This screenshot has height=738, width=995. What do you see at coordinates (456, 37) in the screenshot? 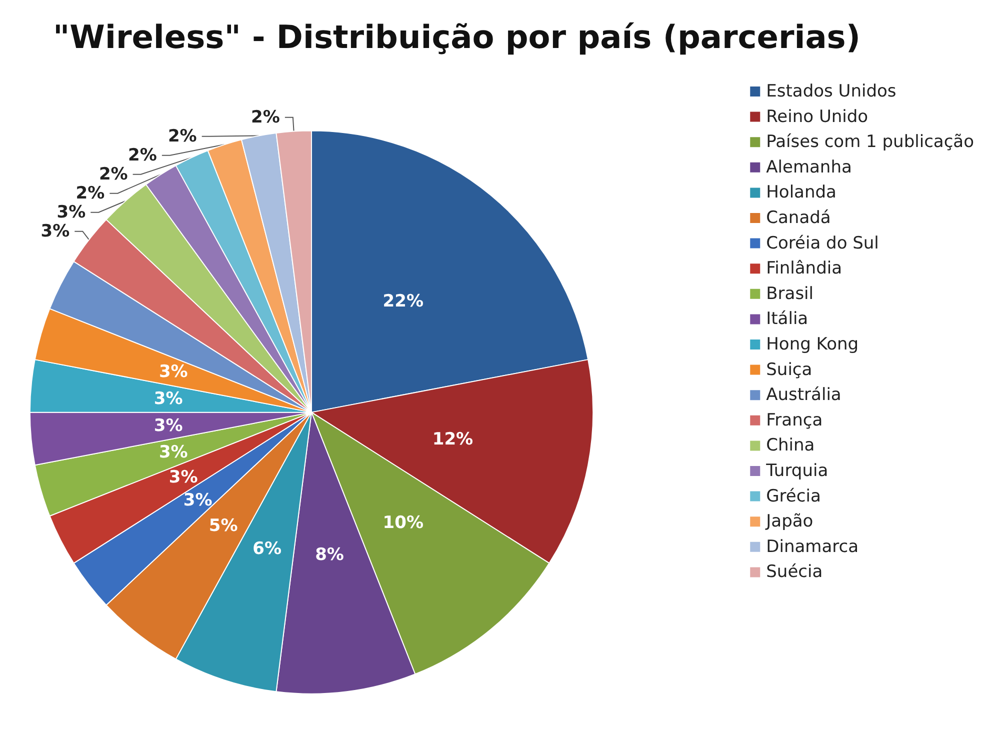
I see `chart-title: "Wireless" - Distribuição por país (parcerias)` at bounding box center [456, 37].